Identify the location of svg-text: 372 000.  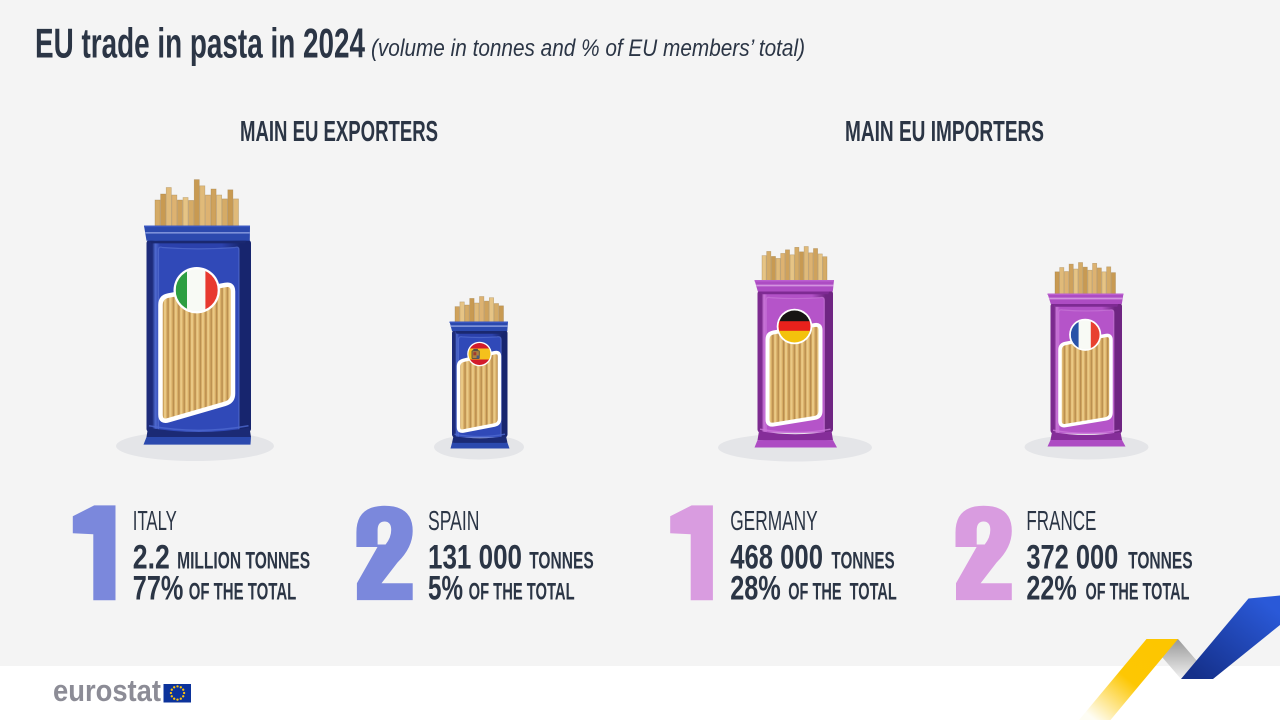
(1072, 557).